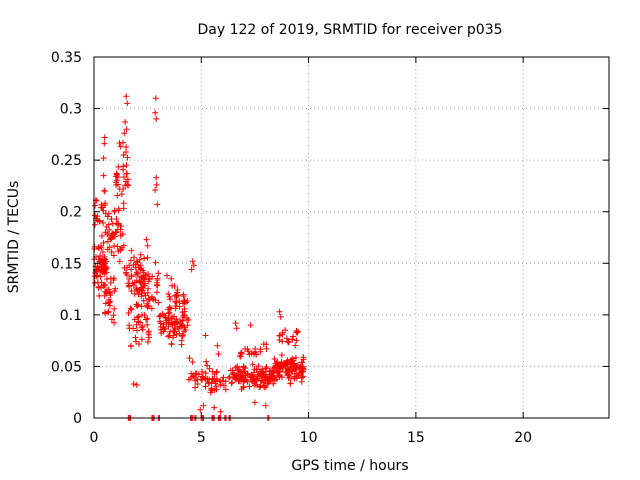 The image size is (640, 480). What do you see at coordinates (66, 58) in the screenshot?
I see `y-tick-label: 0.35` at bounding box center [66, 58].